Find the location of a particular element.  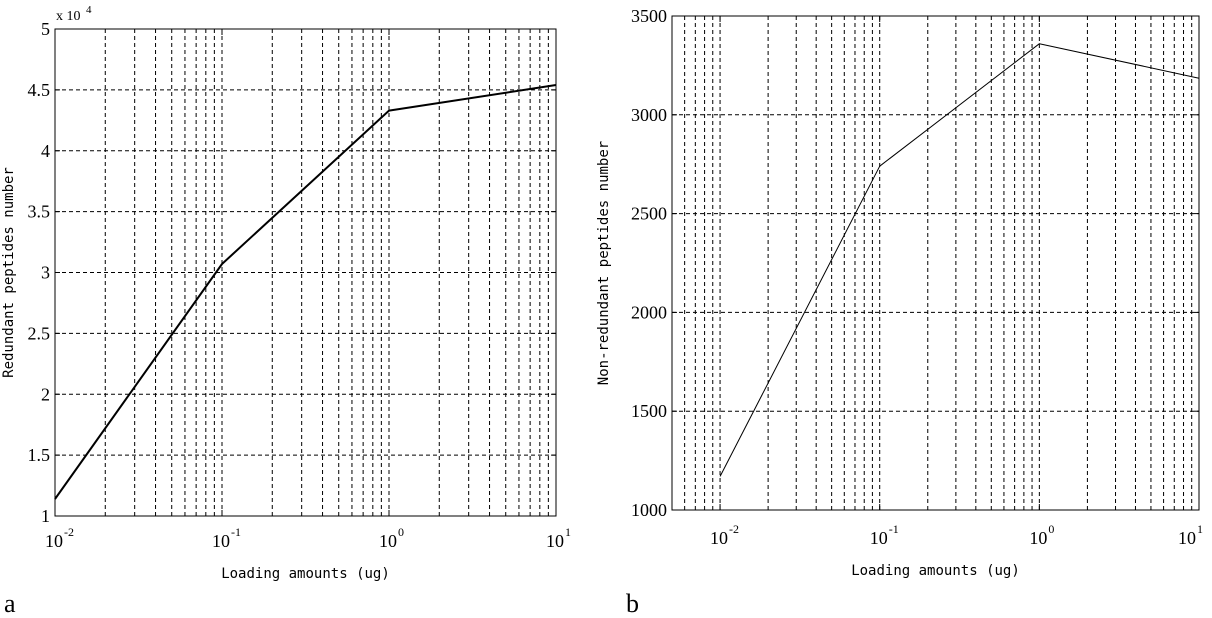

y-tick-label: 2 is located at coordinates (45, 394).